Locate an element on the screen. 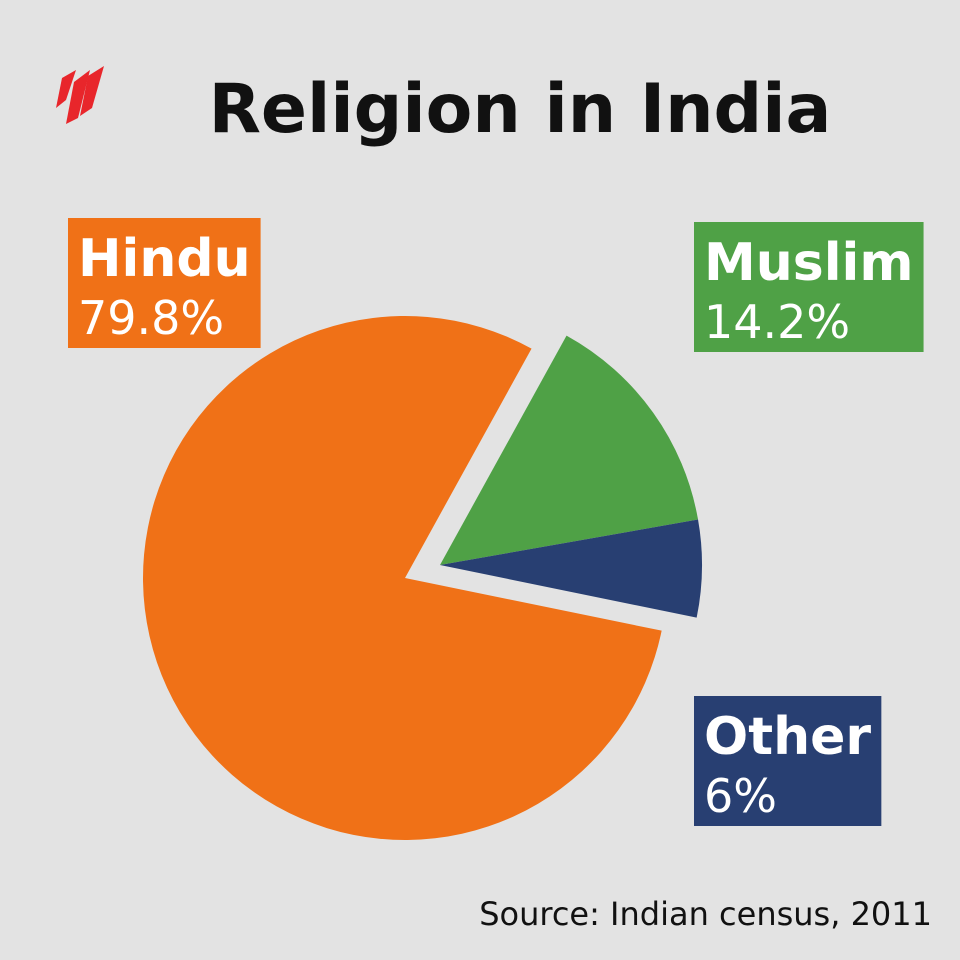 The image size is (960, 960). category-label: Hindu is located at coordinates (164, 259).